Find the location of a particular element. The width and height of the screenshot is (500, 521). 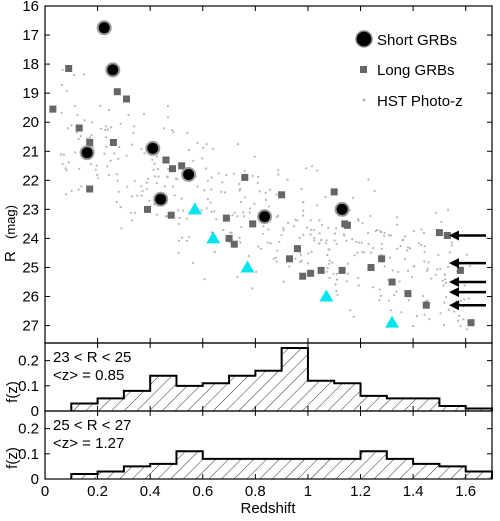

x-axis-label: Redshift is located at coordinates (268, 508).